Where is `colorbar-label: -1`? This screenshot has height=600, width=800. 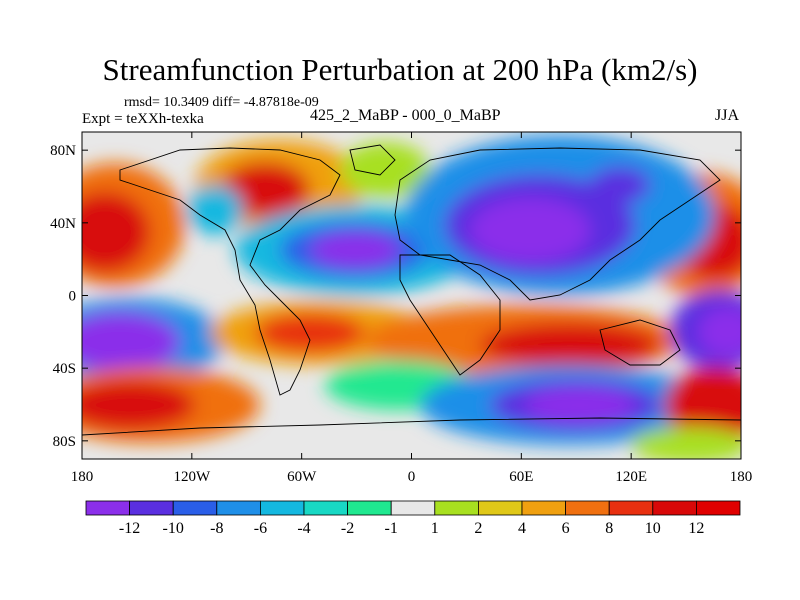
colorbar-label: -1 is located at coordinates (391, 528).